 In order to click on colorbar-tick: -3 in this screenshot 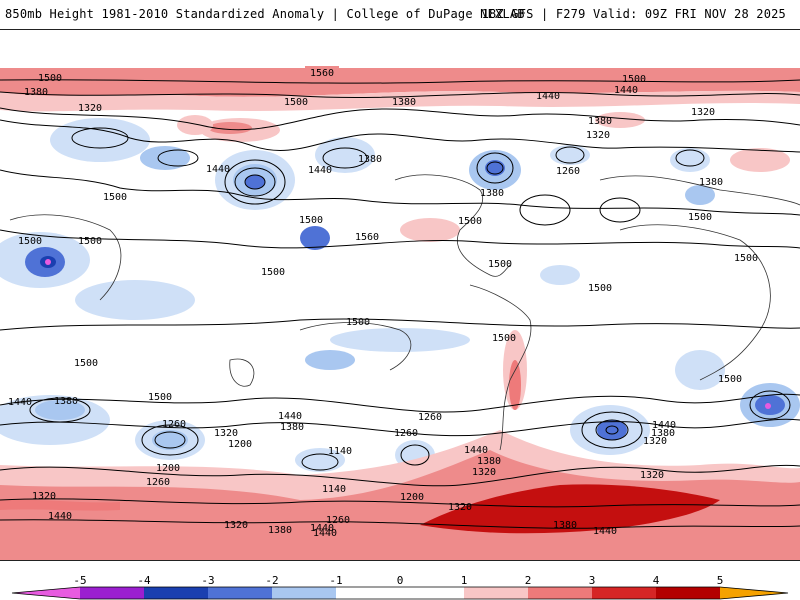, I will do `click(208, 580)`.